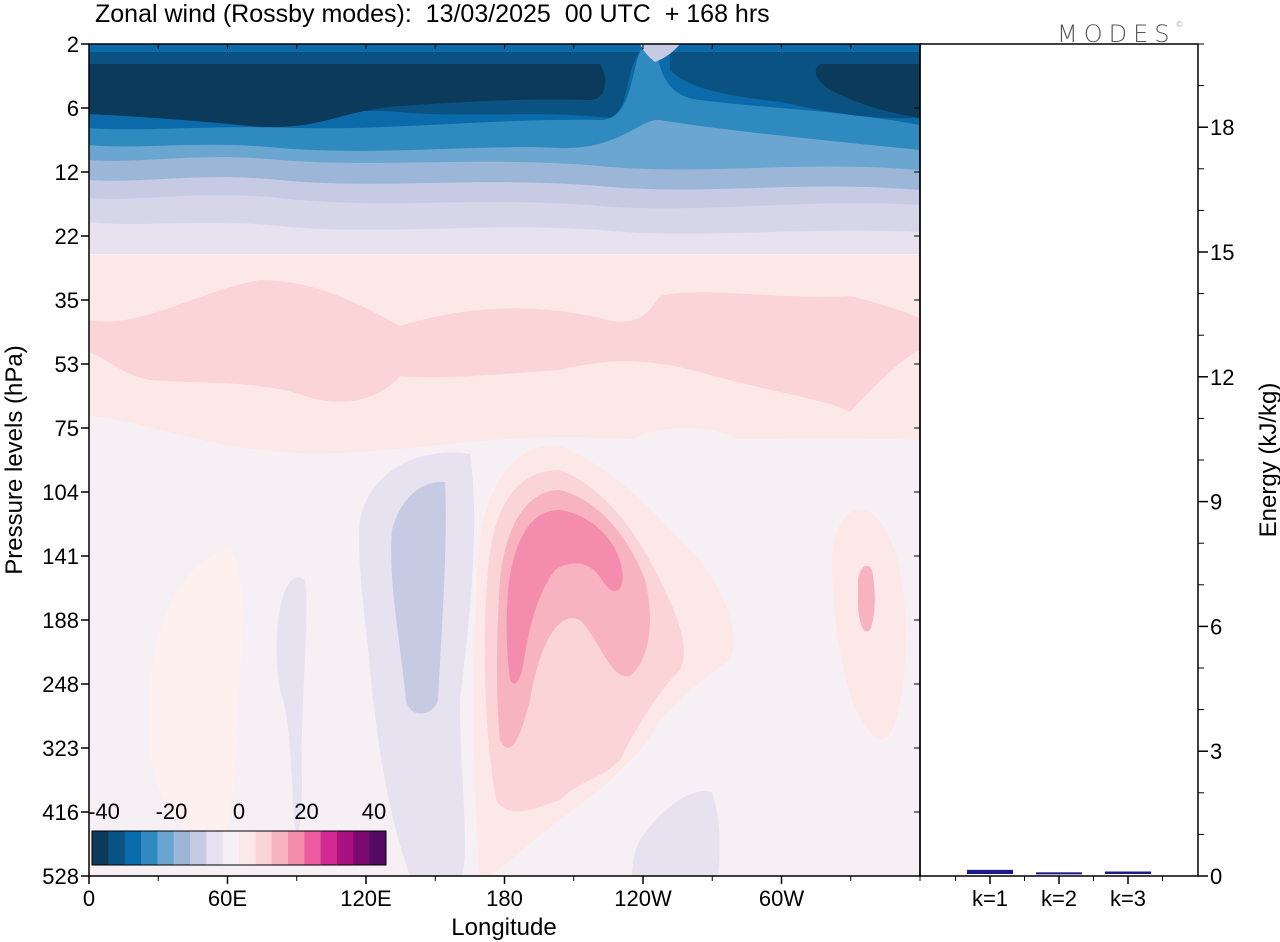 The width and height of the screenshot is (1280, 942). Describe the element at coordinates (503, 927) in the screenshot. I see `x-axis-title: Longitude` at that location.